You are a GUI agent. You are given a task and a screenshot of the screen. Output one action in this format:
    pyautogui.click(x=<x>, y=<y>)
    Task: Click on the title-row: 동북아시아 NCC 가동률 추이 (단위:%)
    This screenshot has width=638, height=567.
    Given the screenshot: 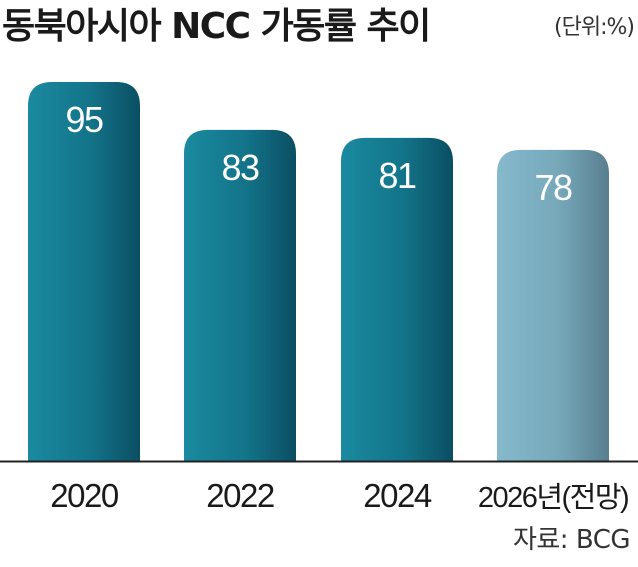 What is the action you would take?
    pyautogui.click(x=319, y=28)
    